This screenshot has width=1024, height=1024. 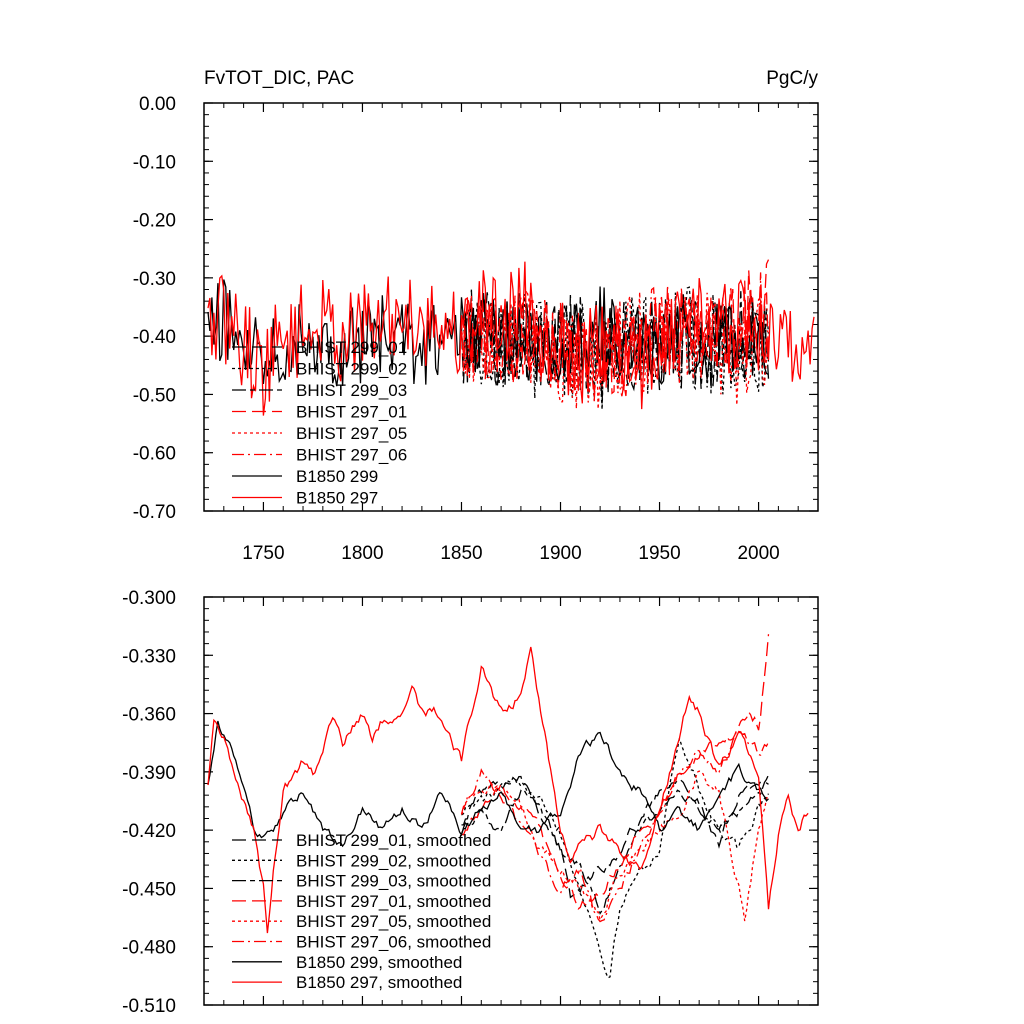 What do you see at coordinates (154, 395) in the screenshot?
I see `top-ytick-label: -0.50` at bounding box center [154, 395].